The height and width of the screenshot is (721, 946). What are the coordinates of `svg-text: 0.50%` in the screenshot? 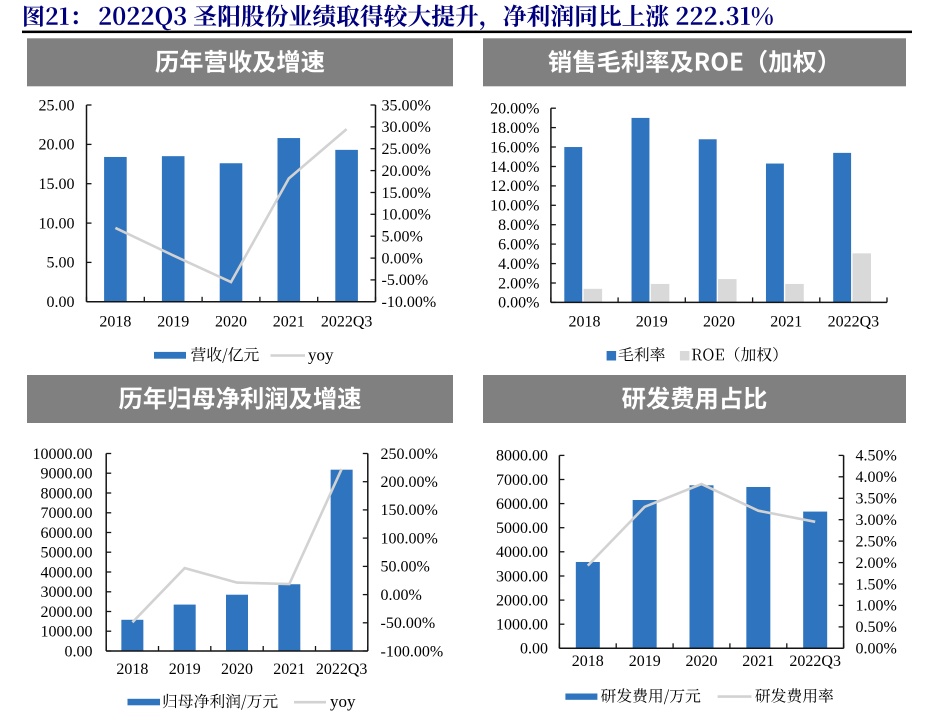 It's located at (876, 627).